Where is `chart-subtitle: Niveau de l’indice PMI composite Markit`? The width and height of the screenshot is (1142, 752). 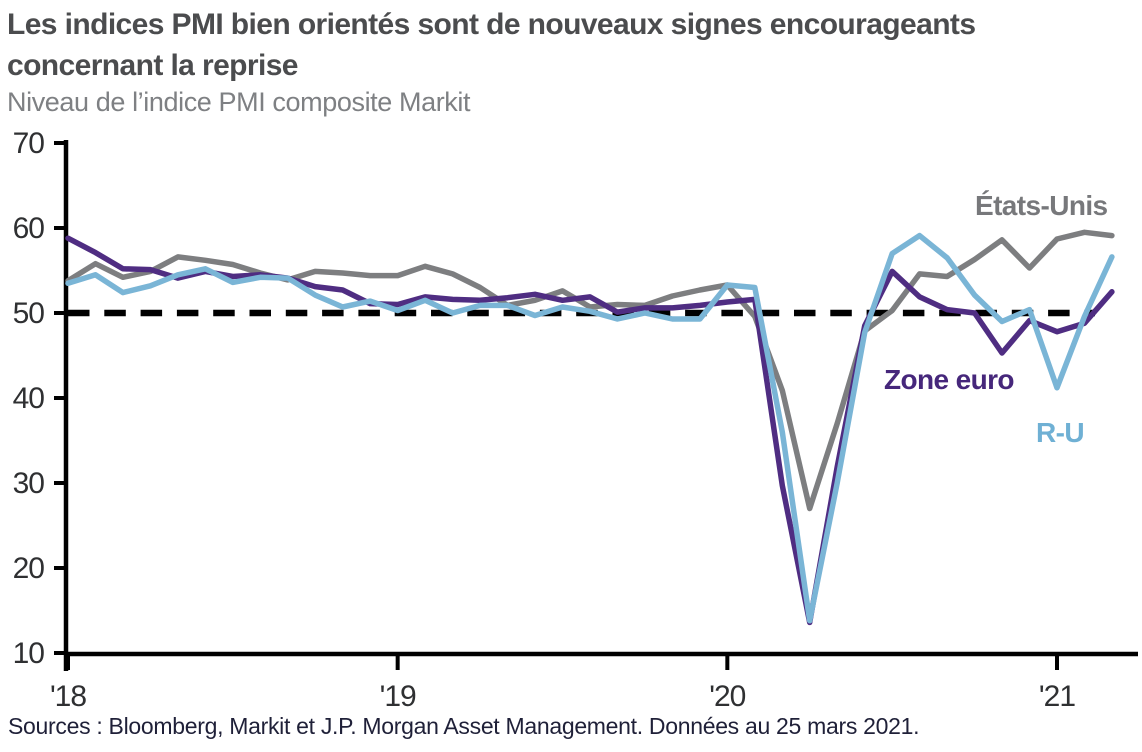 chart-subtitle: Niveau de l’indice PMI composite Markit is located at coordinates (239, 102).